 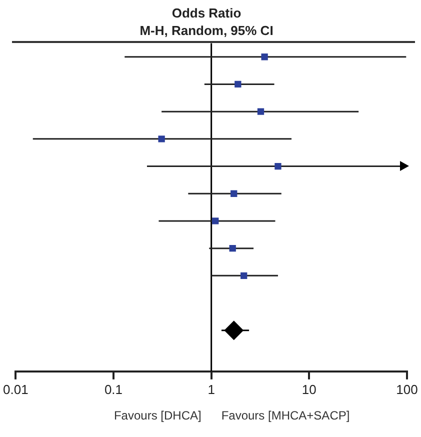 What do you see at coordinates (113, 389) in the screenshot?
I see `x-tick-label: 0.1` at bounding box center [113, 389].